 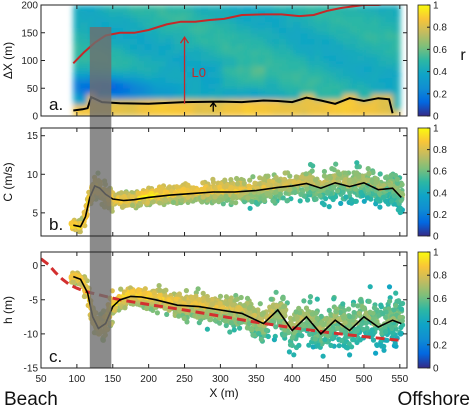 I want to click on x-tick-label: 100, so click(x=77, y=379).